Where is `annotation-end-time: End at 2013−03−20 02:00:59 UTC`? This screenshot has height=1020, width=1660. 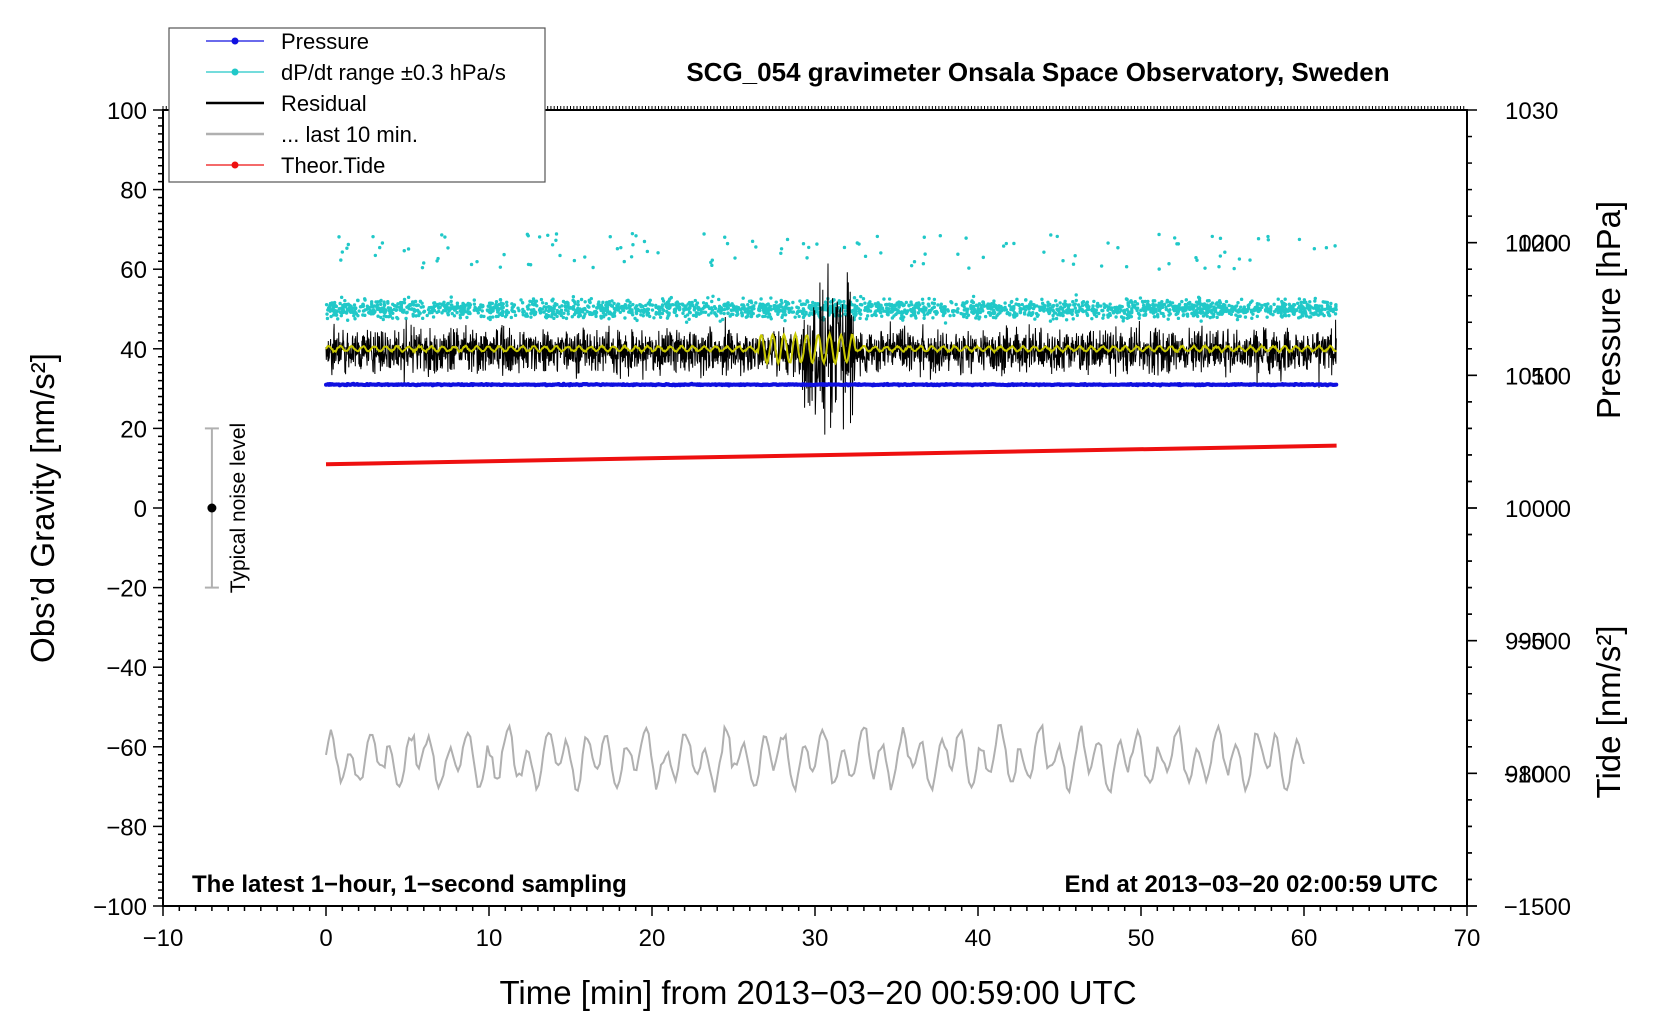 annotation-end-time: End at 2013−03−20 02:00:59 UTC is located at coordinates (1251, 884).